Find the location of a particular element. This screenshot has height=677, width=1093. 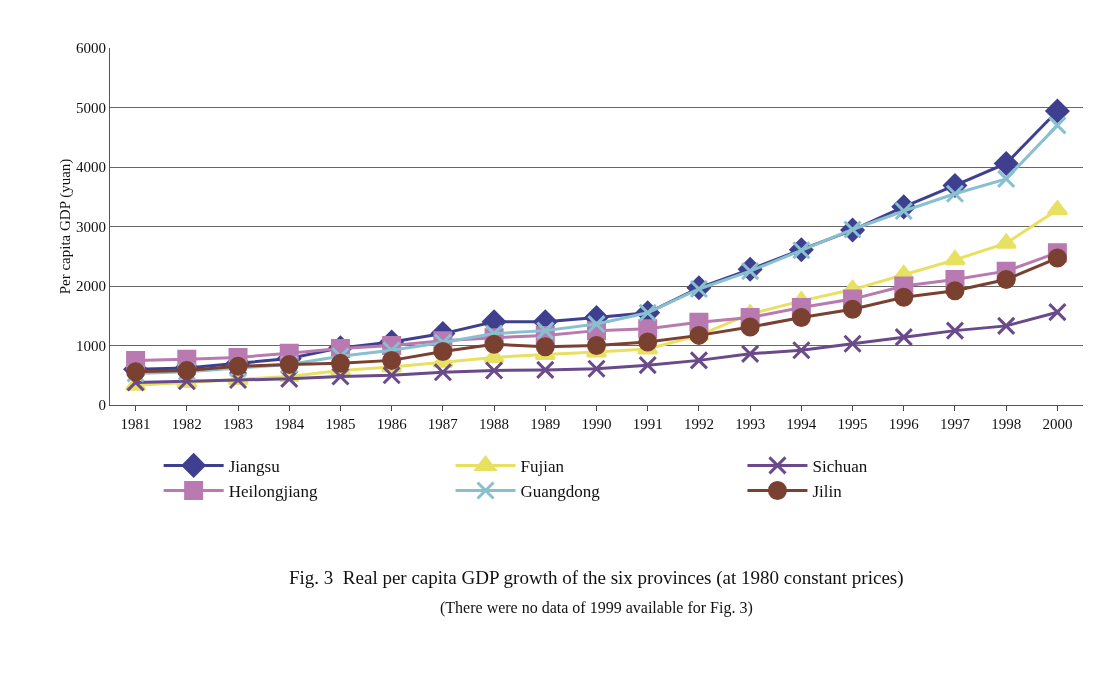

x-tick-label: 1991 is located at coordinates (647, 424).